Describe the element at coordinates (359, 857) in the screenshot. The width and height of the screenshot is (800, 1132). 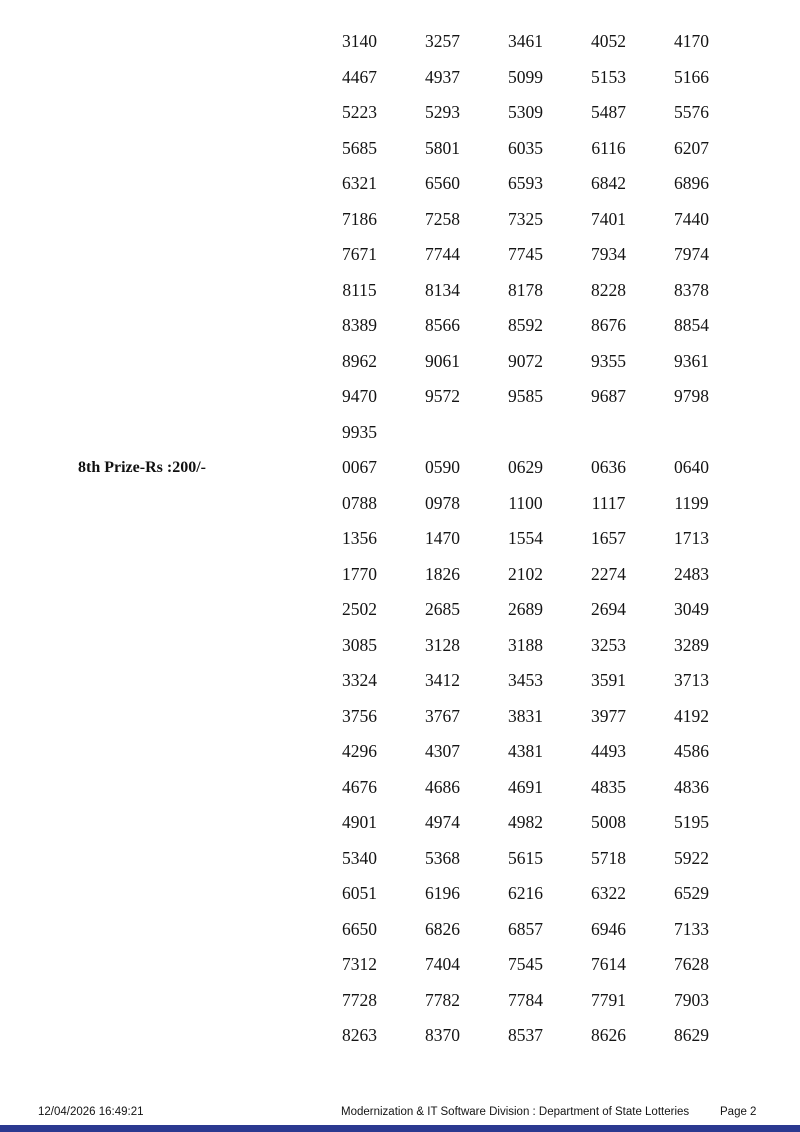
I see `prize-number: 5340` at that location.